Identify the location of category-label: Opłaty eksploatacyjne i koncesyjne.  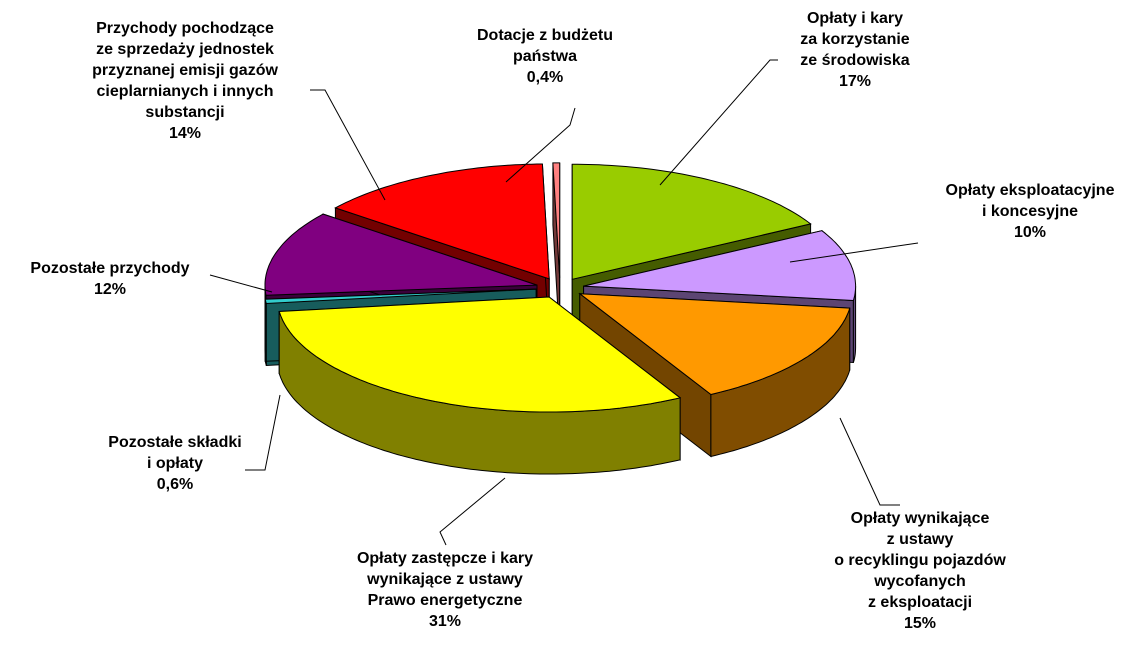
(1030, 201).